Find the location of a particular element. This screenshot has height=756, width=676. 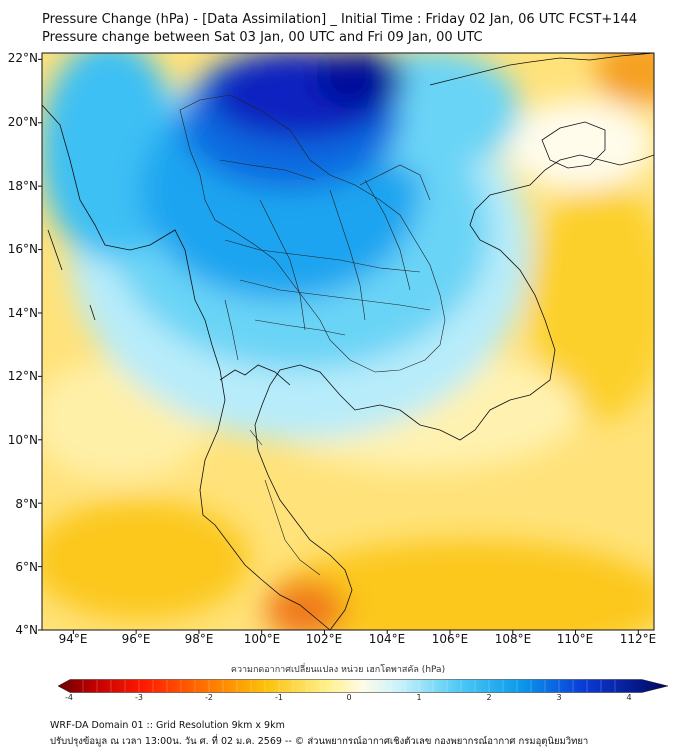

colorbar-tick-3: 3 is located at coordinates (559, 697).